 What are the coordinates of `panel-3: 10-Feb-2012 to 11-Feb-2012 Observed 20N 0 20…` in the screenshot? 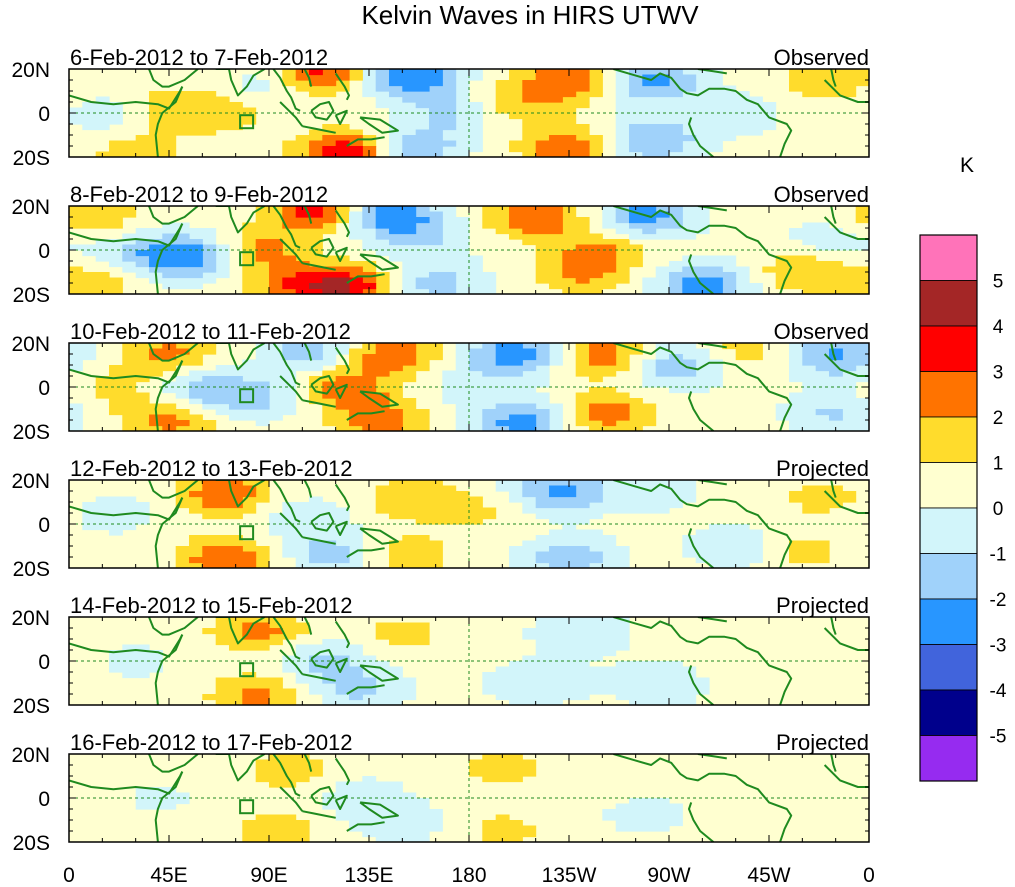 It's located at (440, 381).